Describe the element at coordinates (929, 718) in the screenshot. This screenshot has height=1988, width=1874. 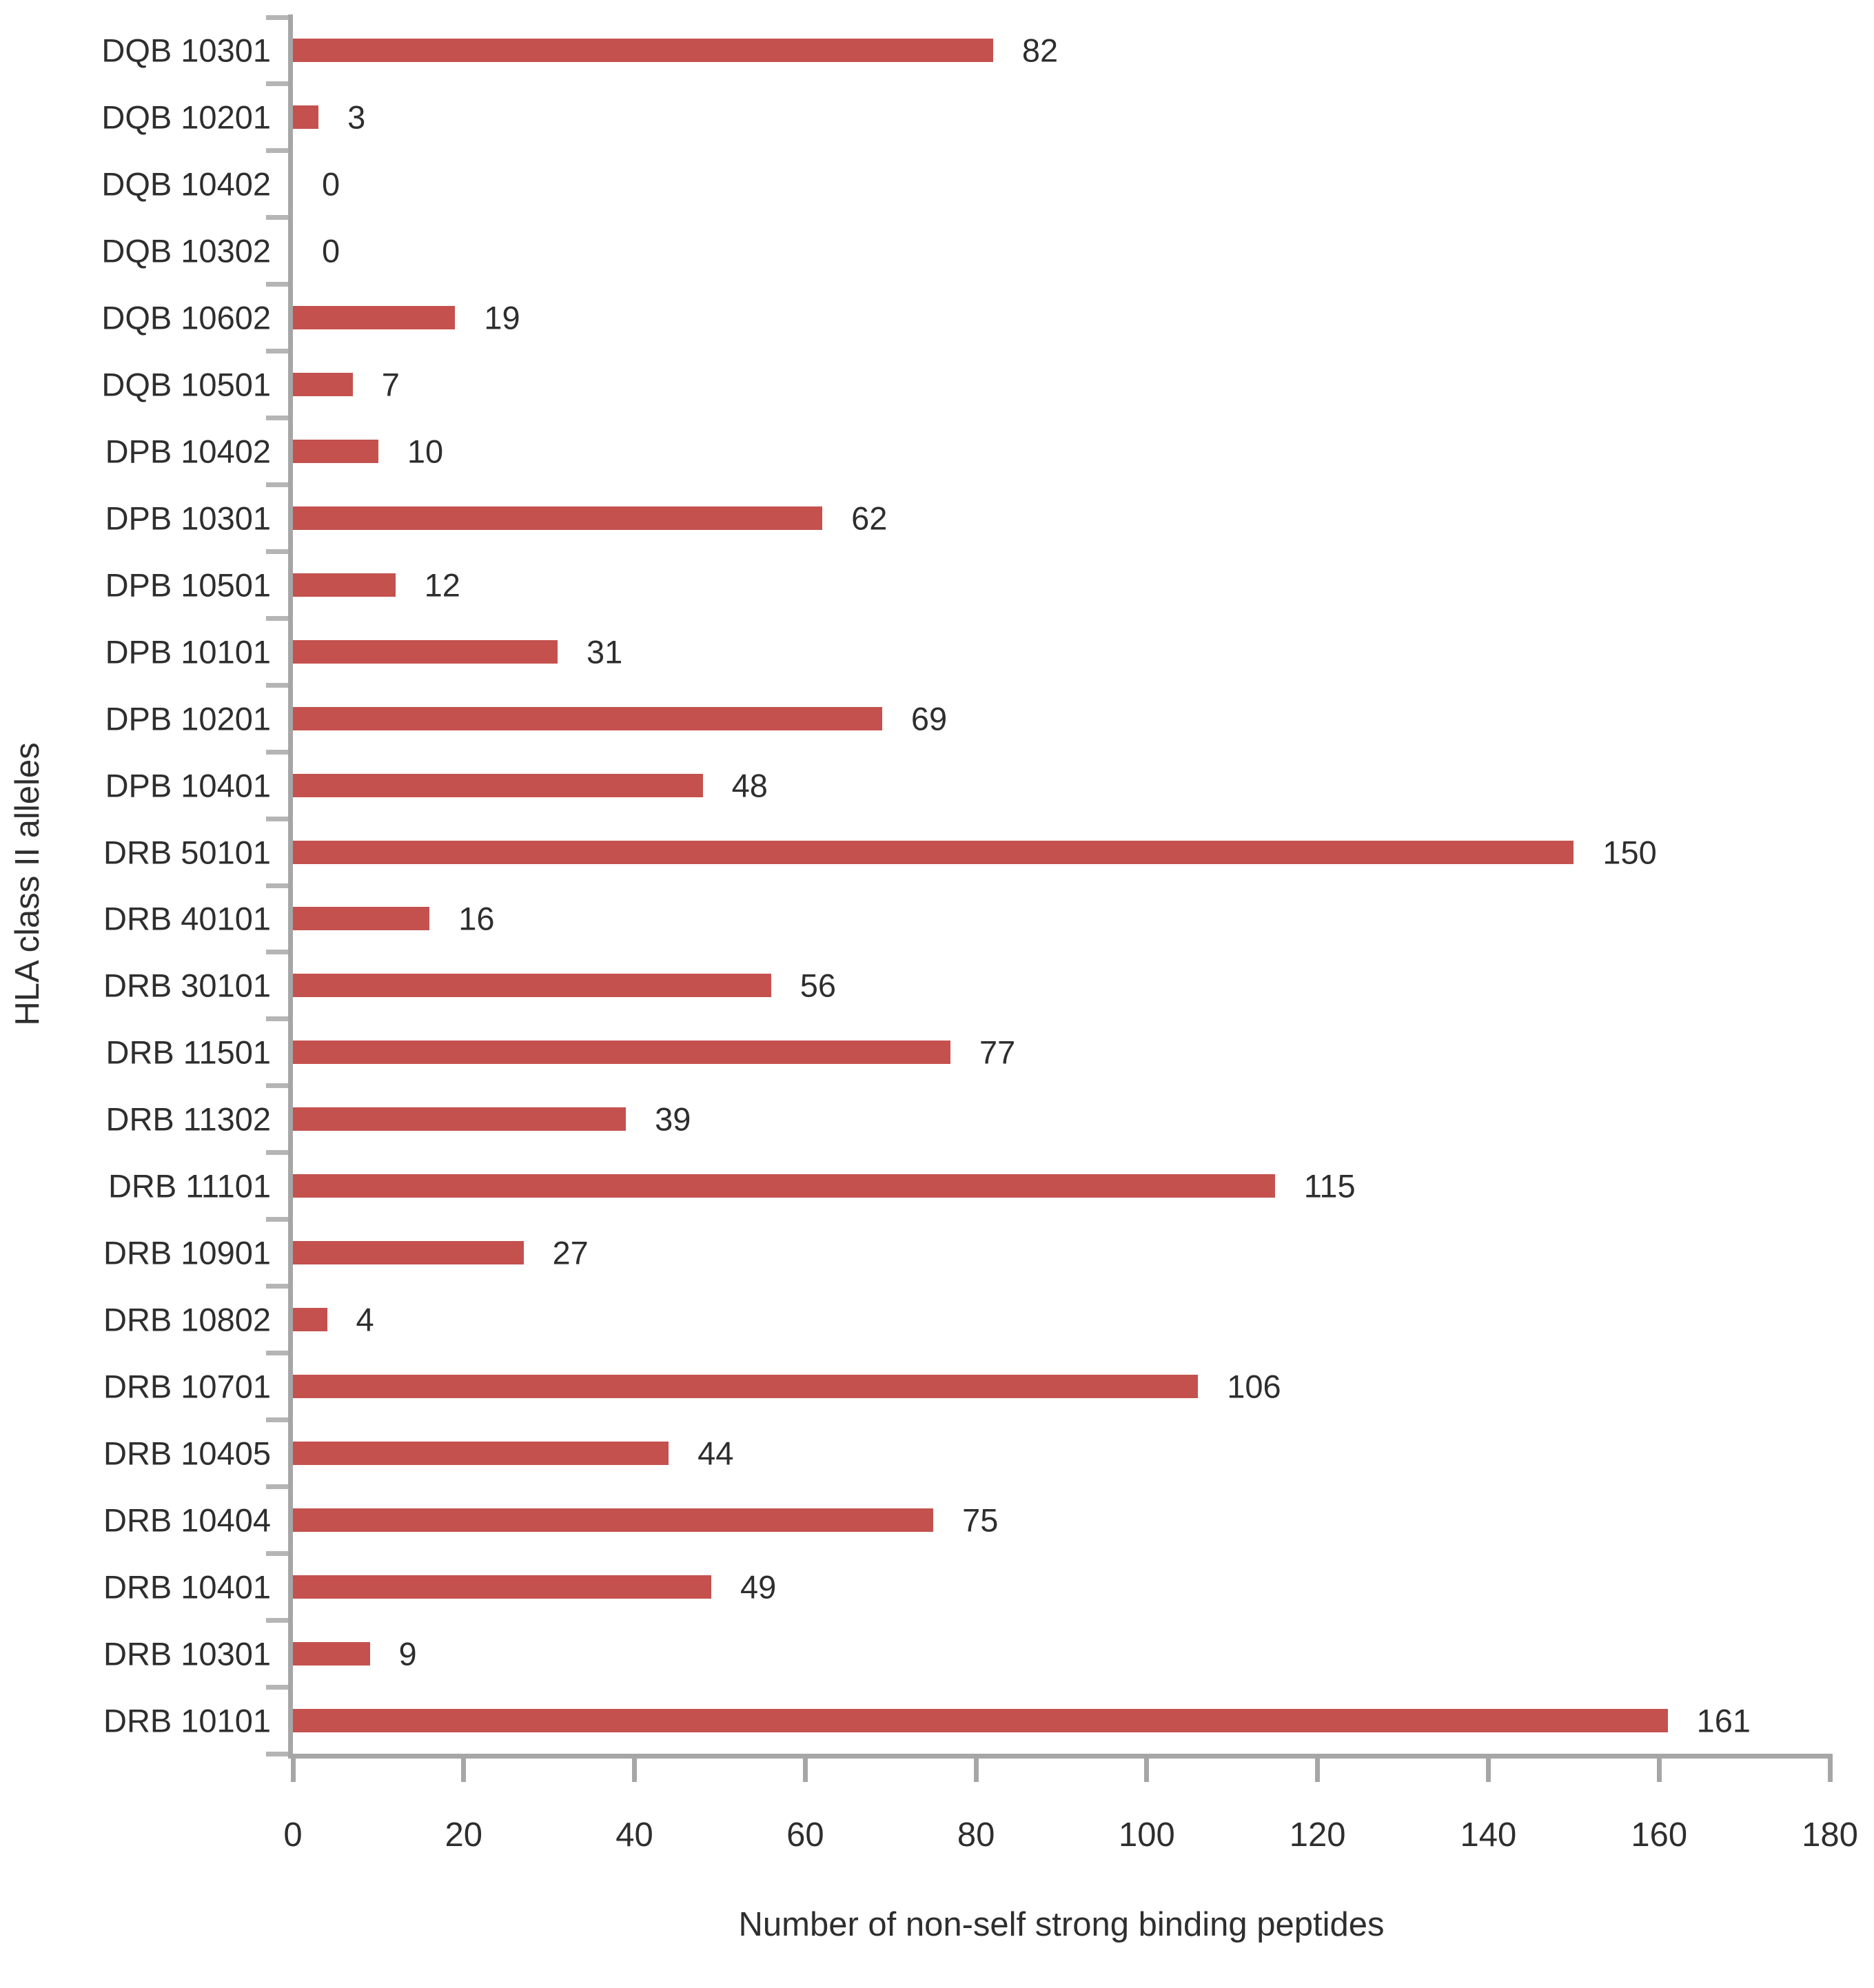
I see `value-label: 69` at that location.